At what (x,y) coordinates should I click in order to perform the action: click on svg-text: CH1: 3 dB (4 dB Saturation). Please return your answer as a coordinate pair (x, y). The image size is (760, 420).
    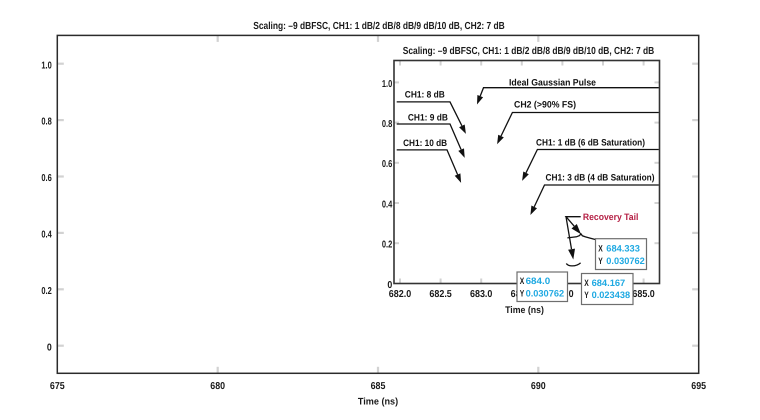
    Looking at the image, I should click on (600, 177).